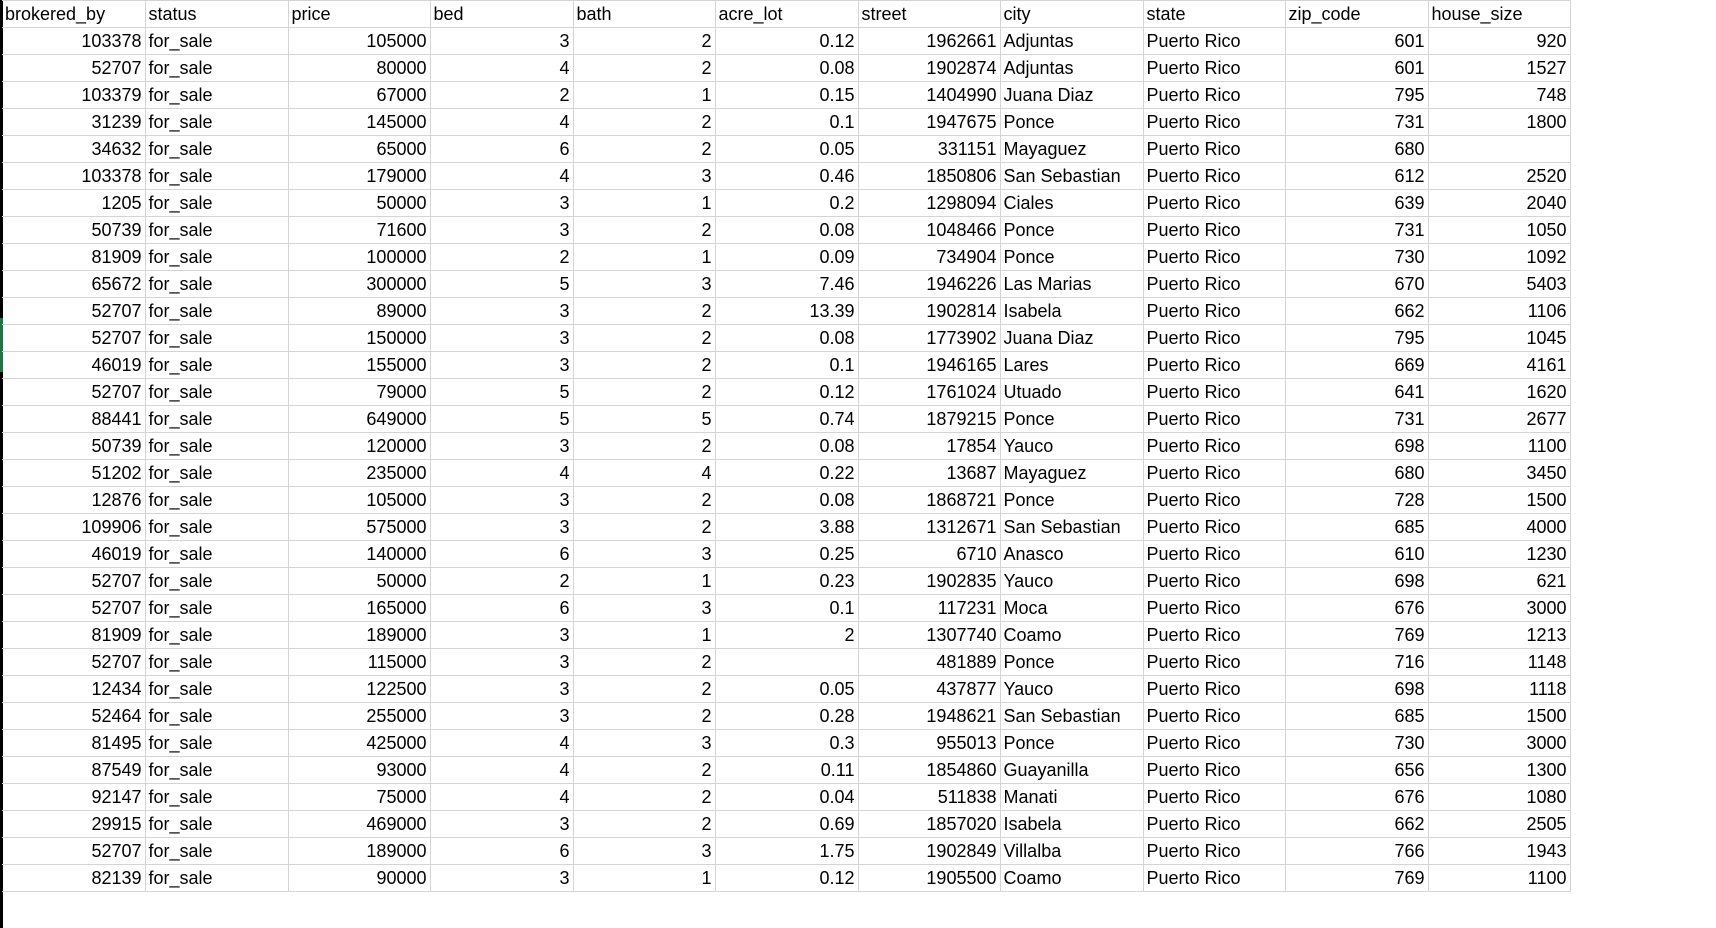 The image size is (1716, 928). I want to click on cell-house-size: 1100, so click(1499, 878).